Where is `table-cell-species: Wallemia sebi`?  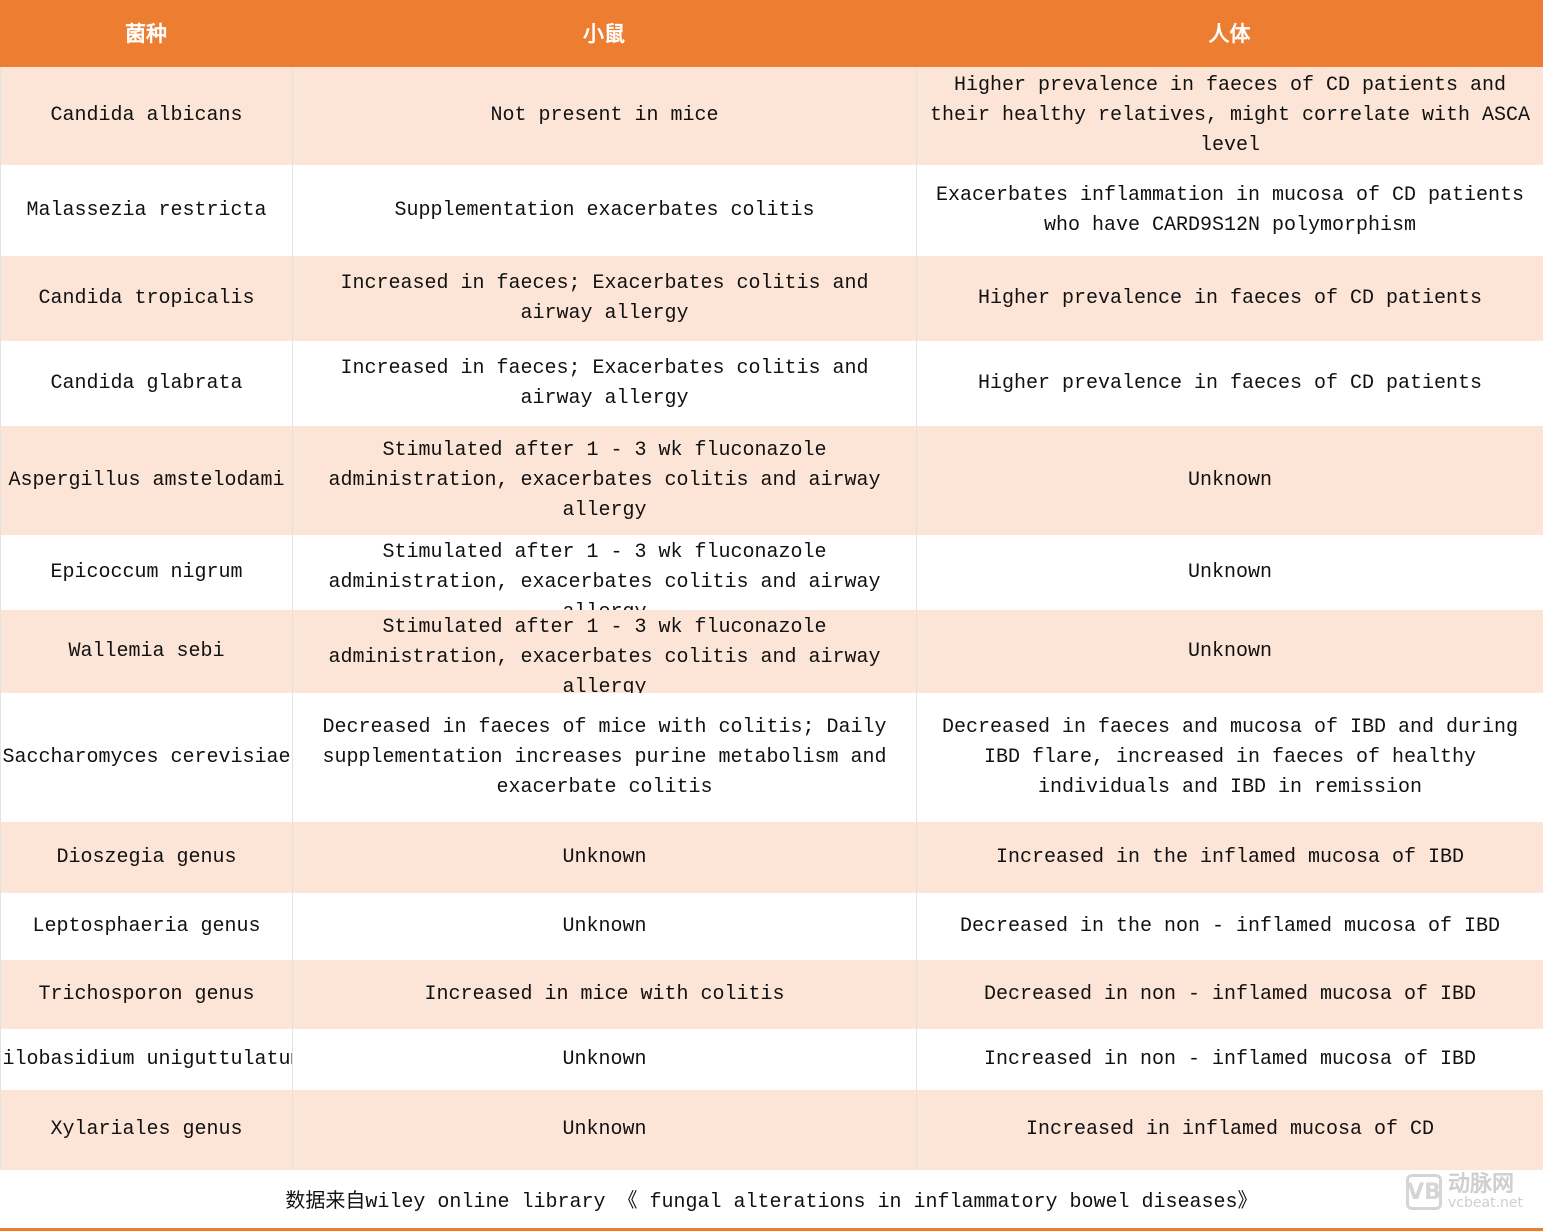 table-cell-species: Wallemia sebi is located at coordinates (146, 651).